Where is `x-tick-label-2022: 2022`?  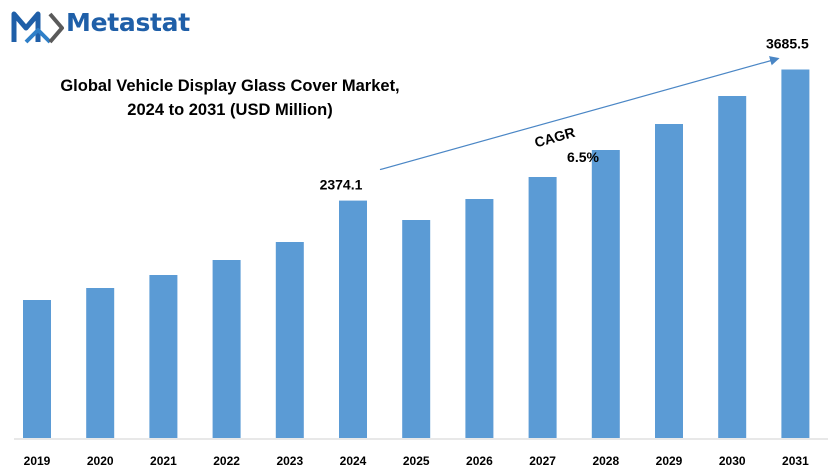
x-tick-label-2022: 2022 is located at coordinates (226, 461).